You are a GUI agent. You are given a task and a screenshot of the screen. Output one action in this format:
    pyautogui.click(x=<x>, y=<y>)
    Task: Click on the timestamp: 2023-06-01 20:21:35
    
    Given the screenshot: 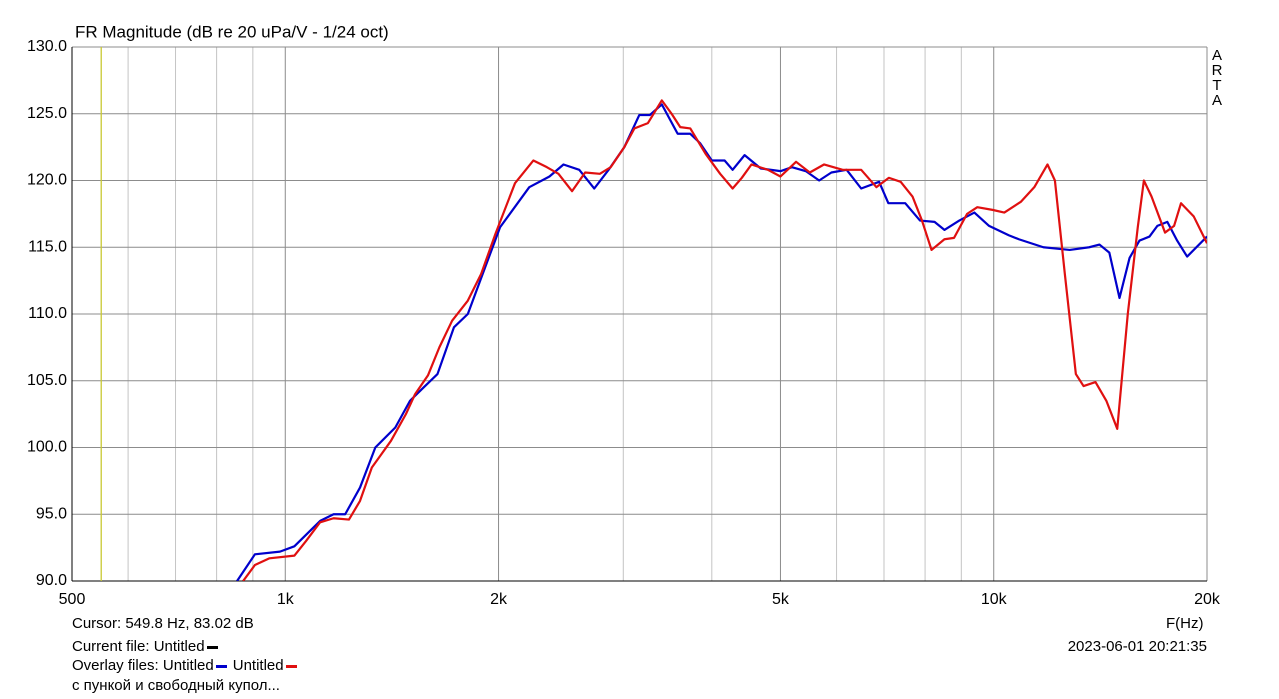 What is the action you would take?
    pyautogui.click(x=1137, y=646)
    